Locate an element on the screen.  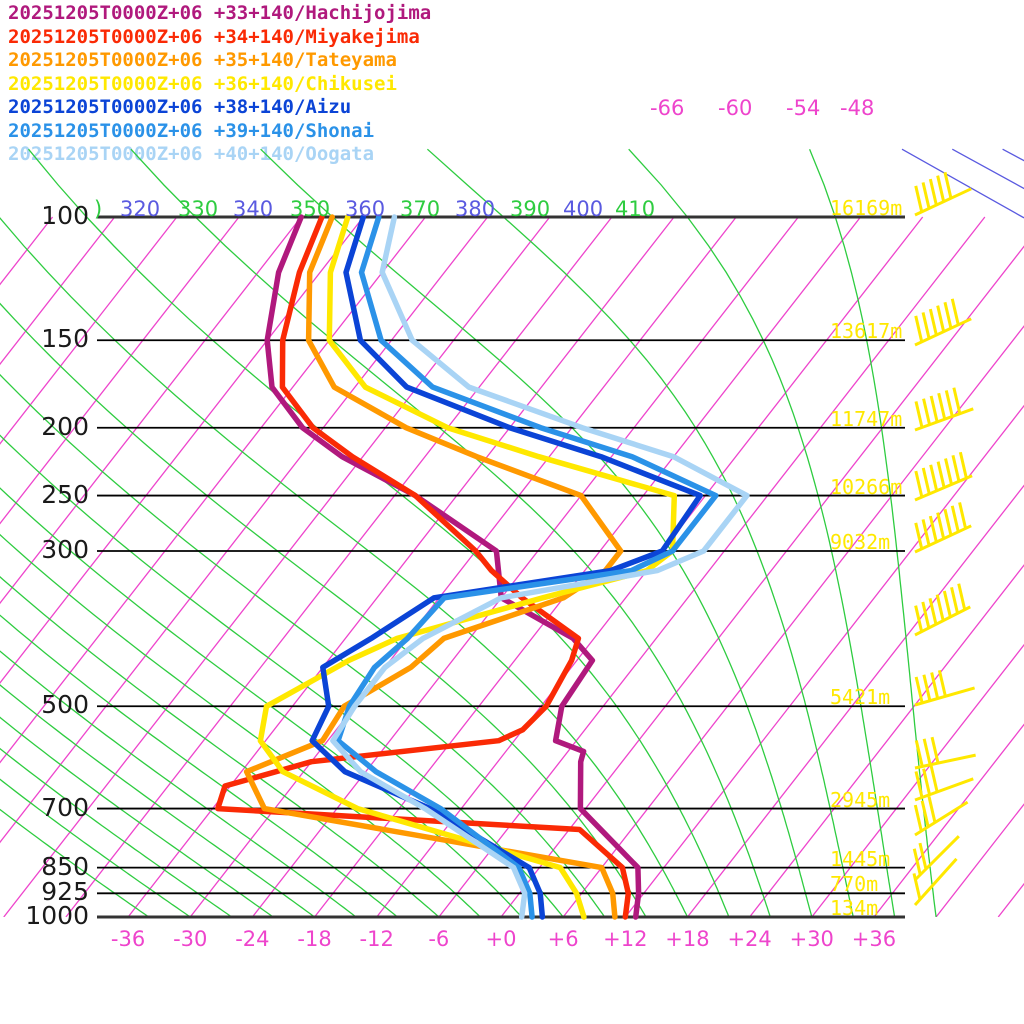
theta-label-330: 330 is located at coordinates (198, 209).